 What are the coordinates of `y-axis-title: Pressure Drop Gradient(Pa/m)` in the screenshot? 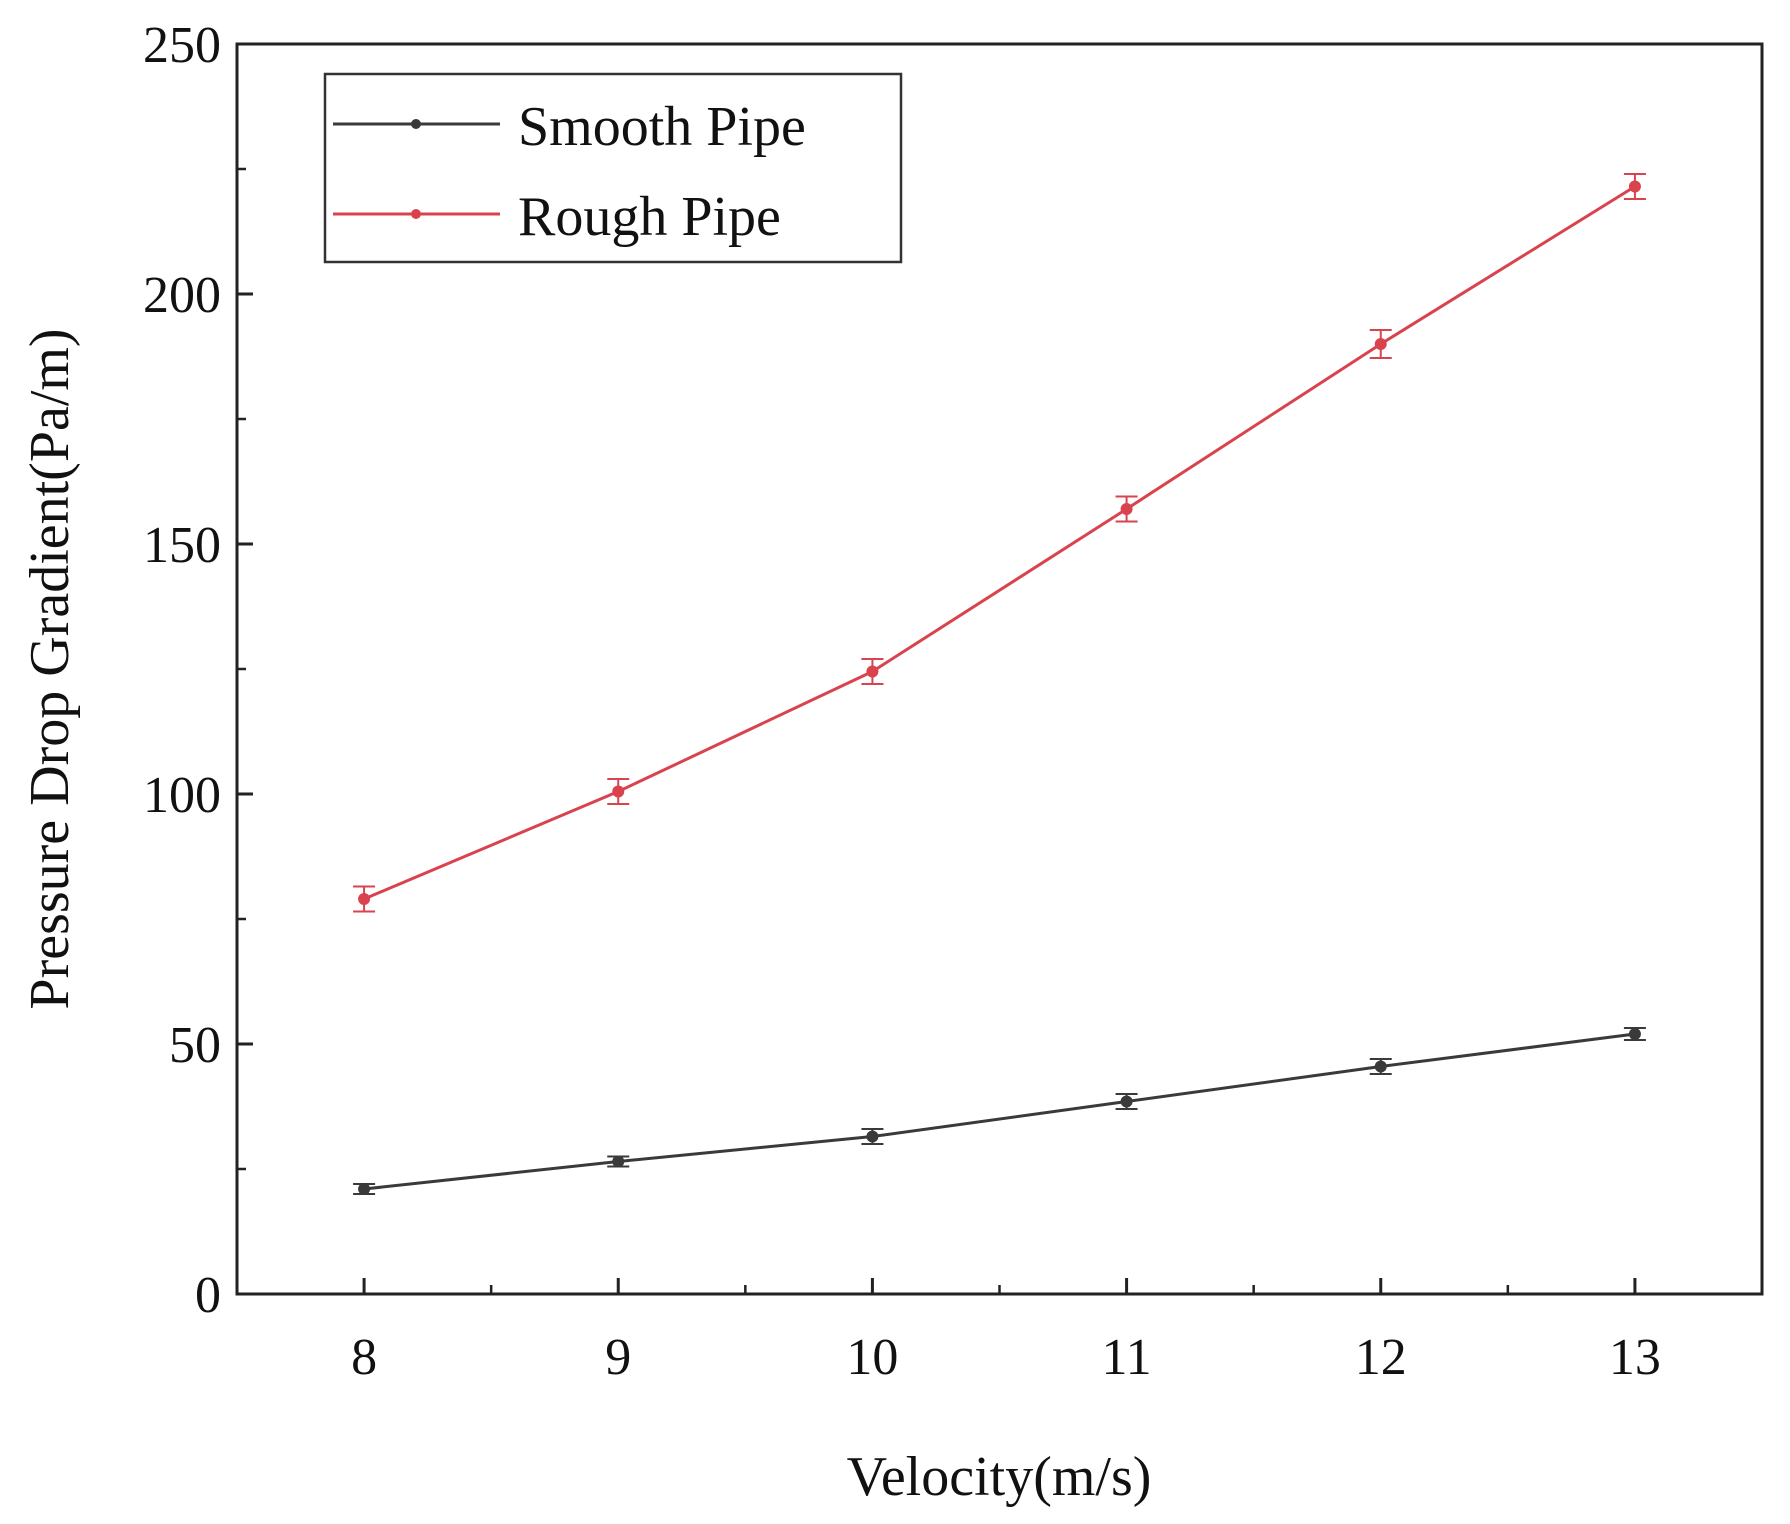 It's located at (50, 668).